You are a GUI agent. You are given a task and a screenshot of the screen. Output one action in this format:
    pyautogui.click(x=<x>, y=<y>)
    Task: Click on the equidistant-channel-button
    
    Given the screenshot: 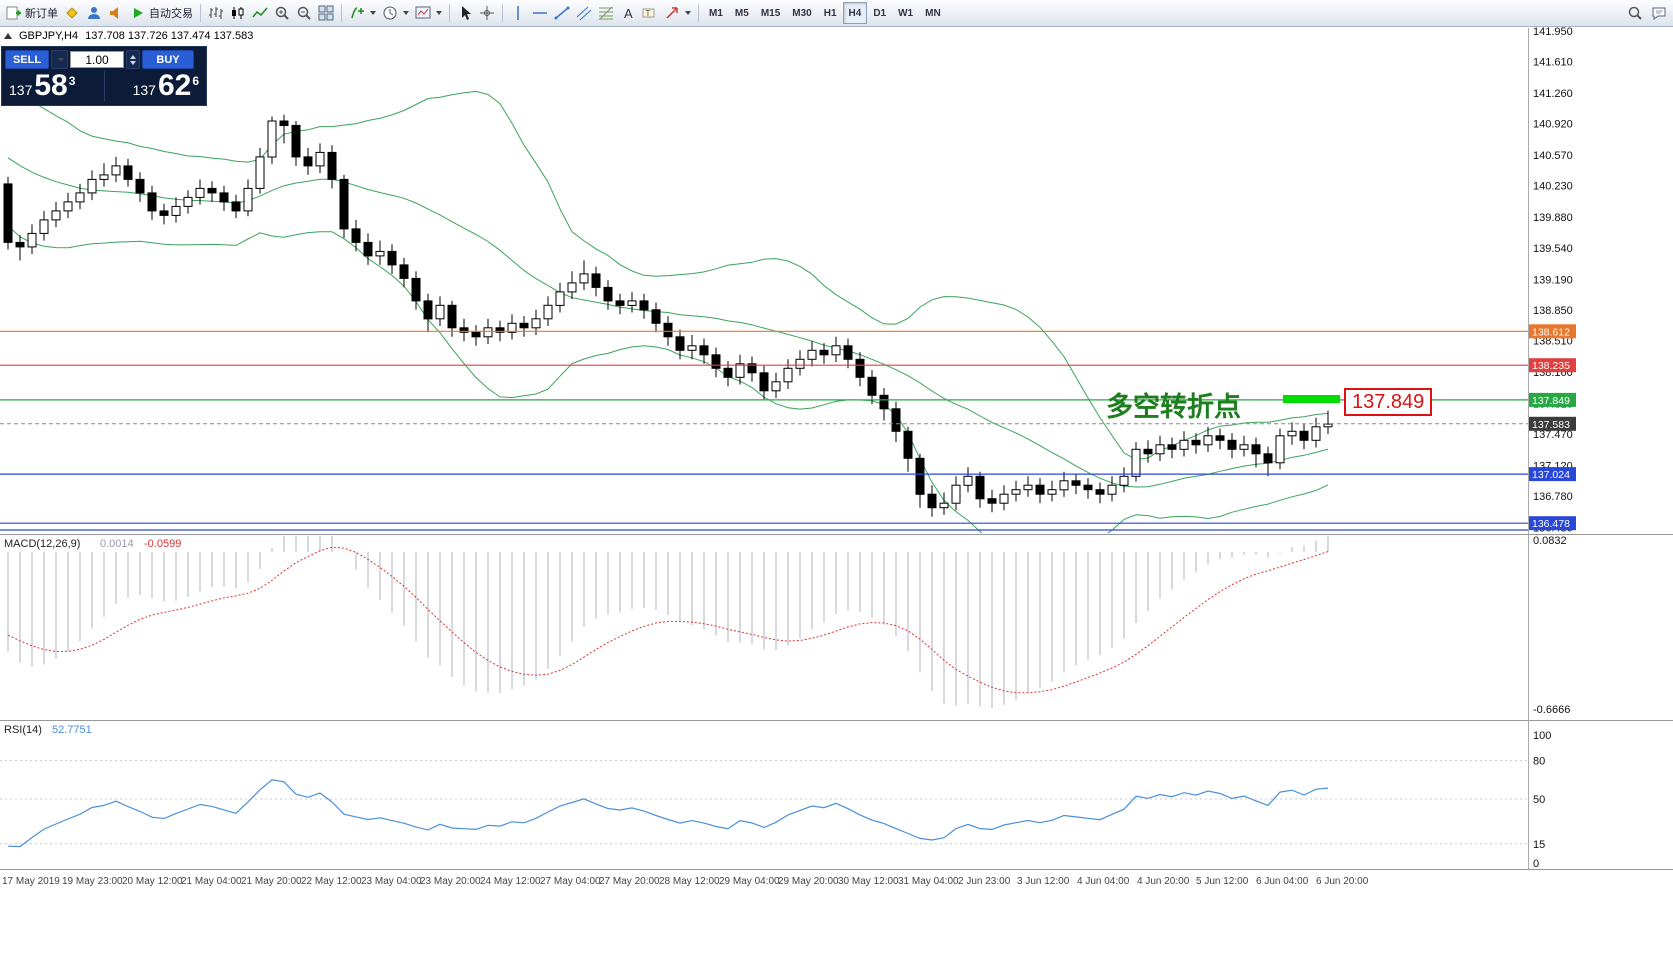 What is the action you would take?
    pyautogui.click(x=584, y=13)
    